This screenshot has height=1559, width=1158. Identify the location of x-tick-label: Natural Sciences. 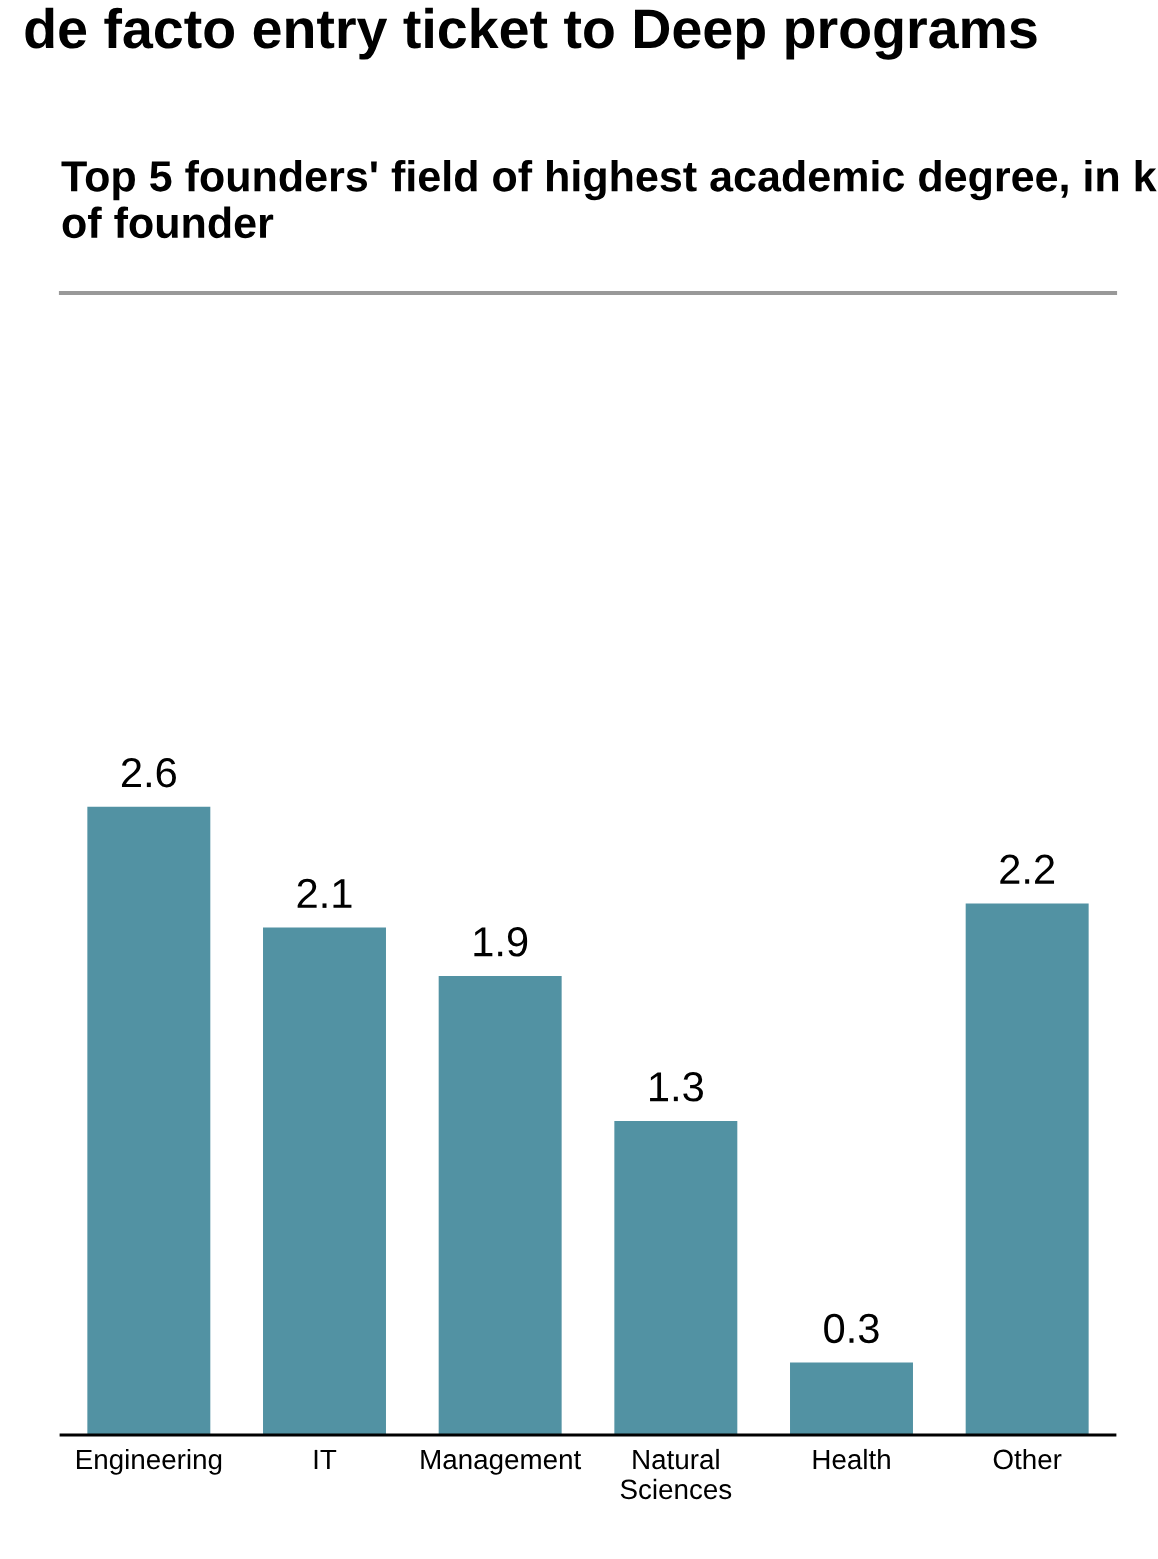
(676, 1474).